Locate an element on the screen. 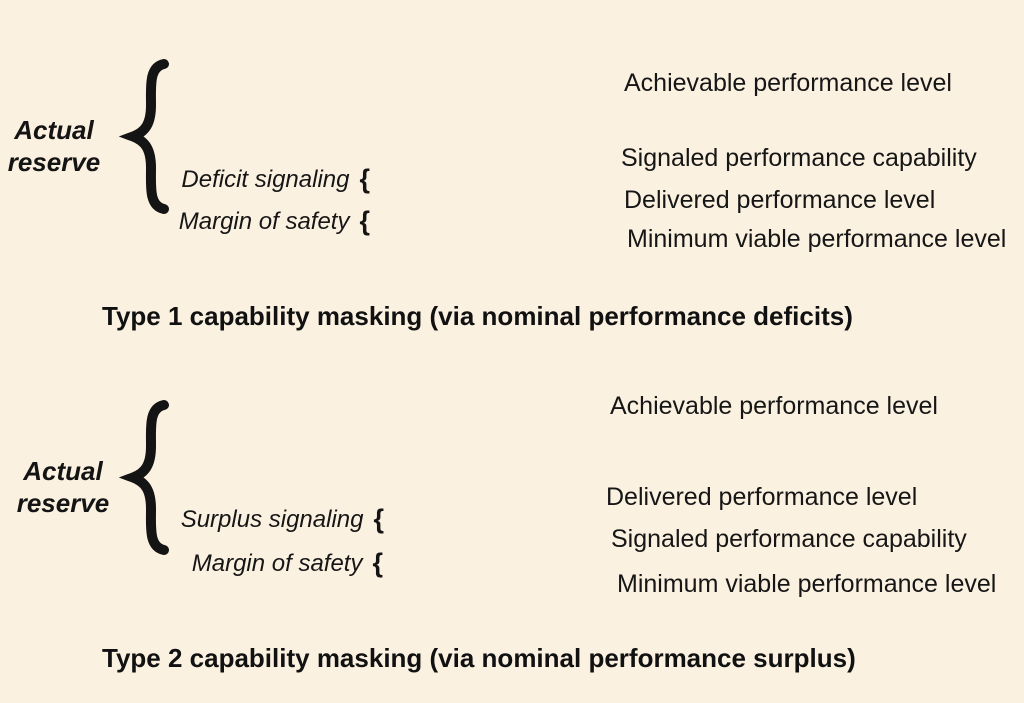 The height and width of the screenshot is (703, 1024). surplus-signaling-annotation: Surplus signaling { is located at coordinates (262, 519).